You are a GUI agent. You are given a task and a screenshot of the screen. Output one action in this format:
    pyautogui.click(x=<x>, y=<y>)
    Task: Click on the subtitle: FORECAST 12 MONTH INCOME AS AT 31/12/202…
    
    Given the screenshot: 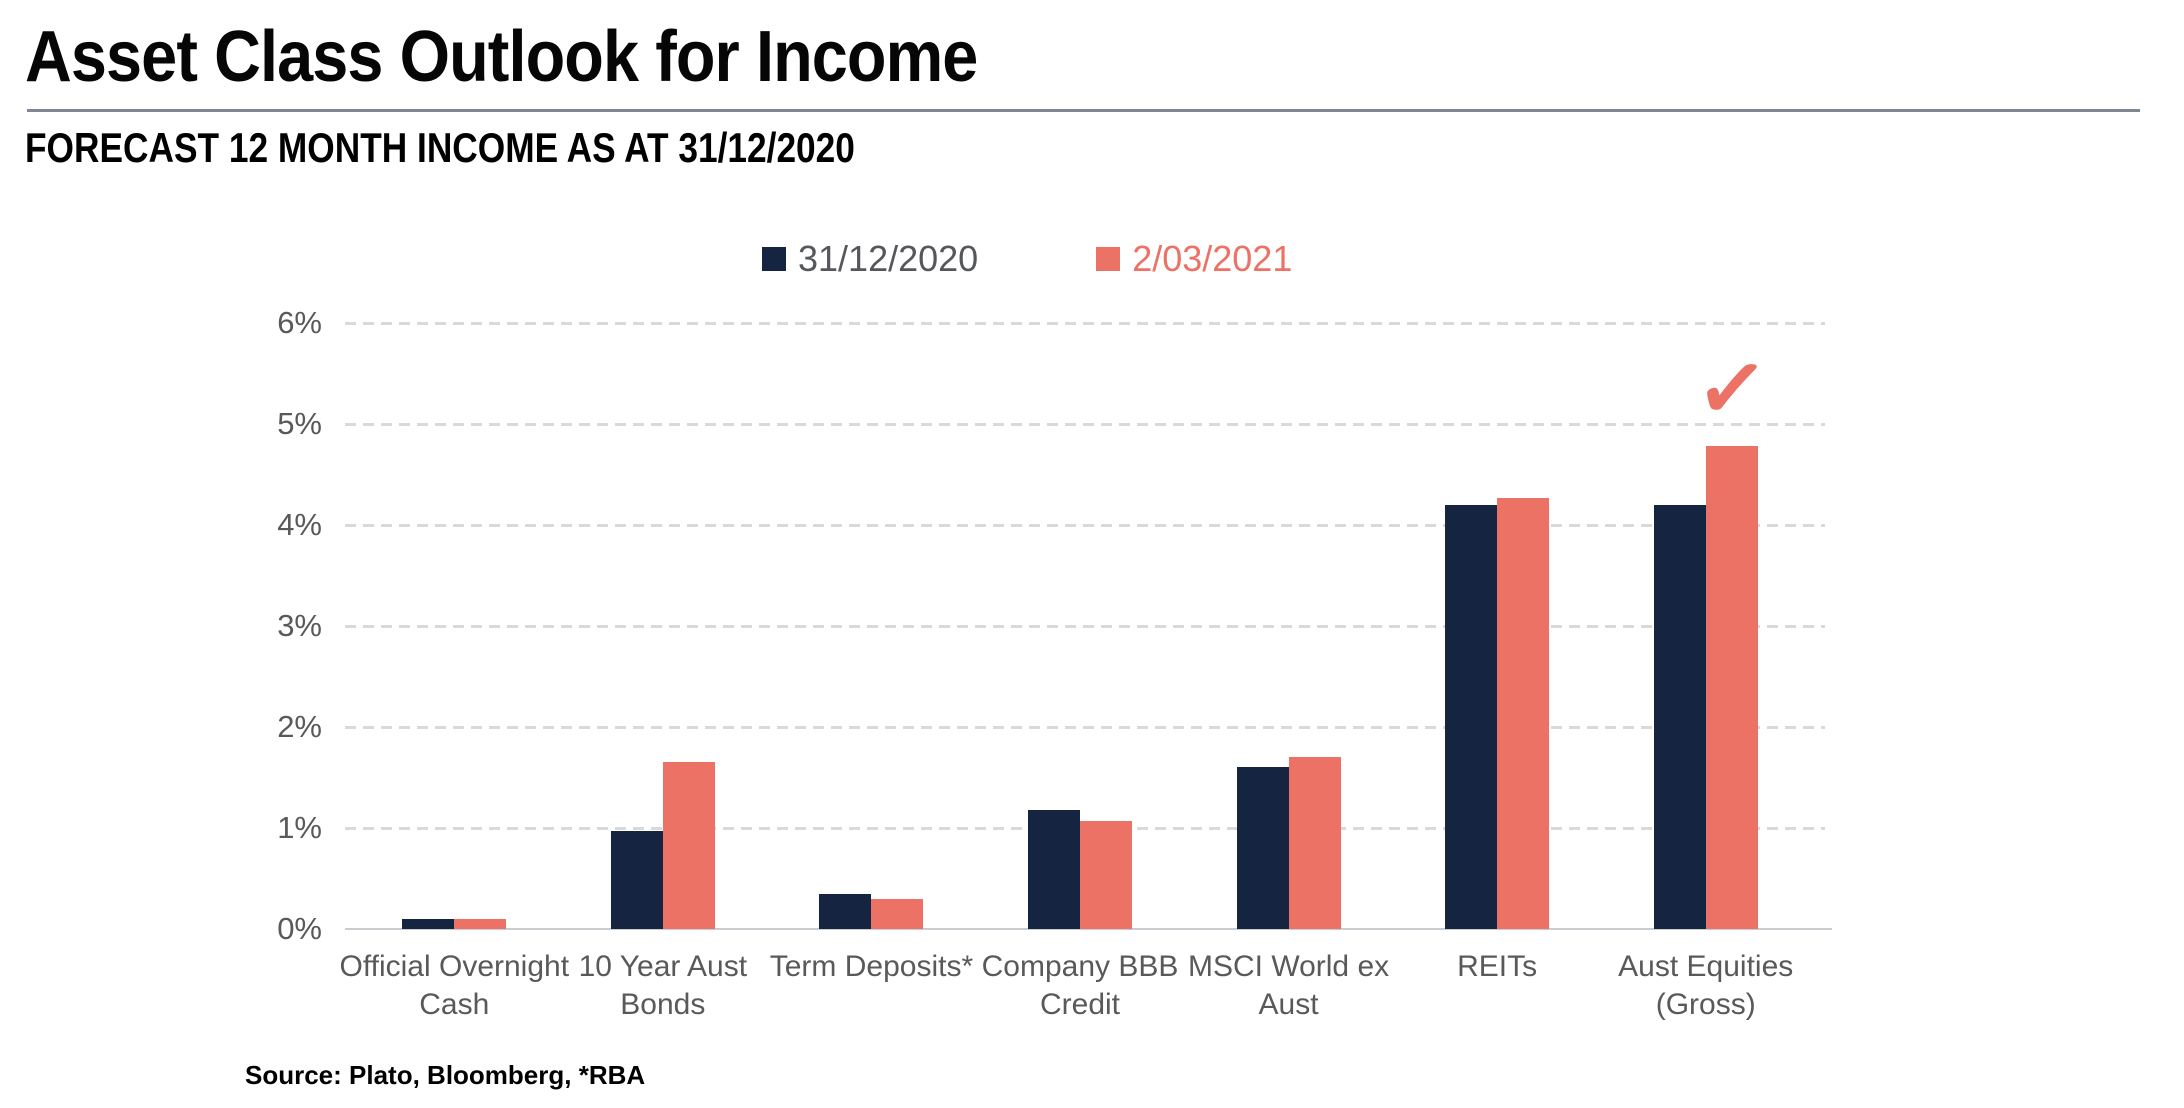 What is the action you would take?
    pyautogui.click(x=440, y=147)
    